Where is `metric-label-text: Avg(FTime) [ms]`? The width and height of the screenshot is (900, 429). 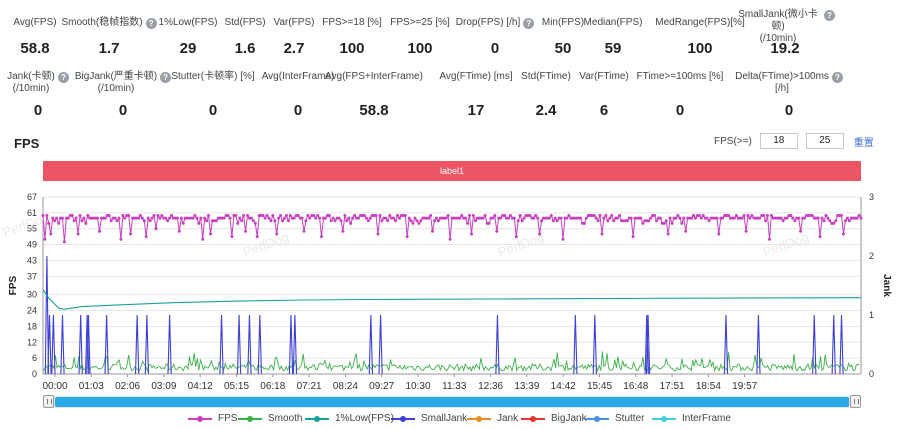 metric-label-text: Avg(FTime) [ms] is located at coordinates (476, 76).